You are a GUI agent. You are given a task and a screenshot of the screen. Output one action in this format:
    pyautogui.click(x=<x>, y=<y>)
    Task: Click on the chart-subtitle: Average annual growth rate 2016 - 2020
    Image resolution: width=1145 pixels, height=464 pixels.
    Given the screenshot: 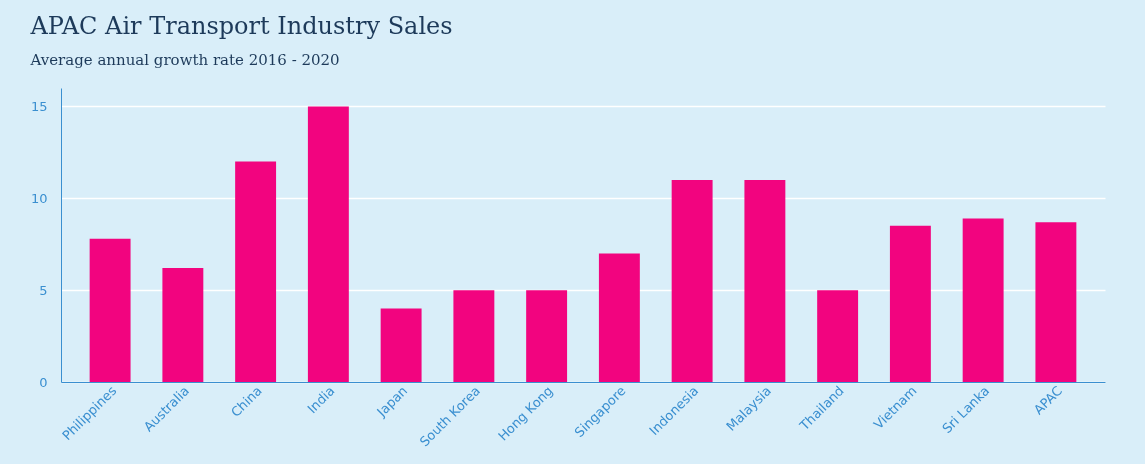 What is the action you would take?
    pyautogui.click(x=184, y=60)
    